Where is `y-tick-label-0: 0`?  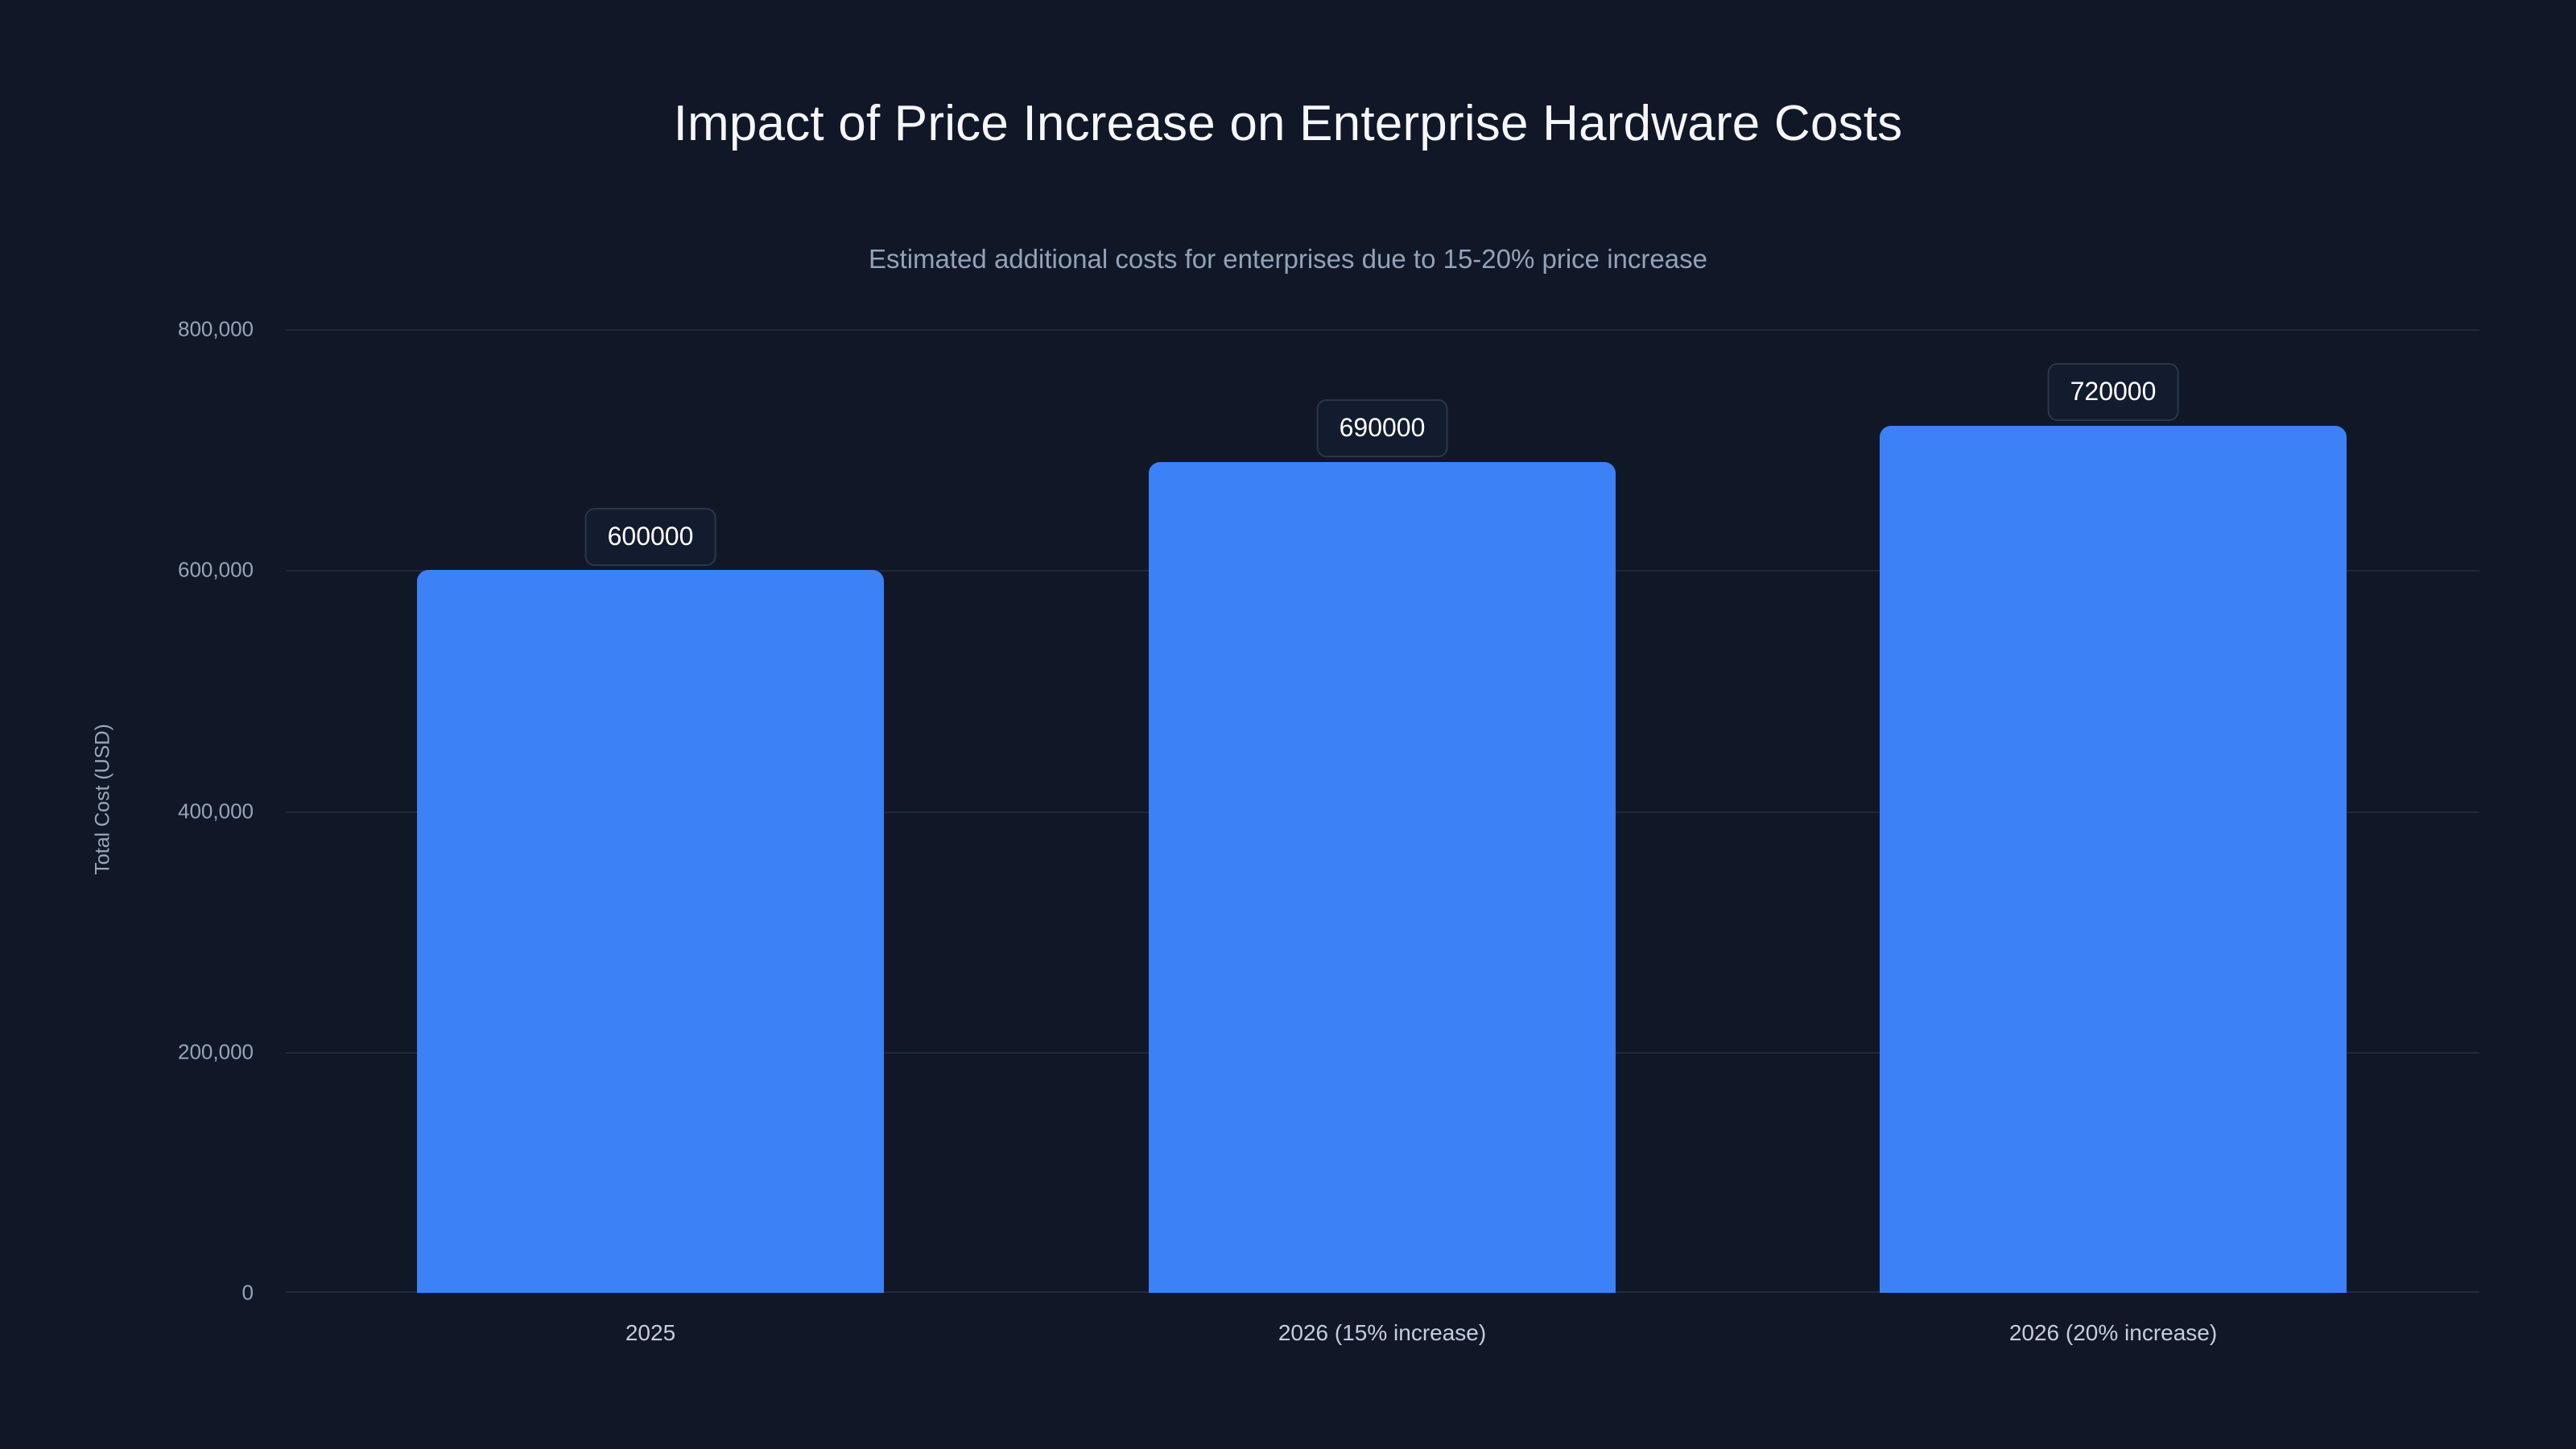
y-tick-label-0: 0 is located at coordinates (248, 1292).